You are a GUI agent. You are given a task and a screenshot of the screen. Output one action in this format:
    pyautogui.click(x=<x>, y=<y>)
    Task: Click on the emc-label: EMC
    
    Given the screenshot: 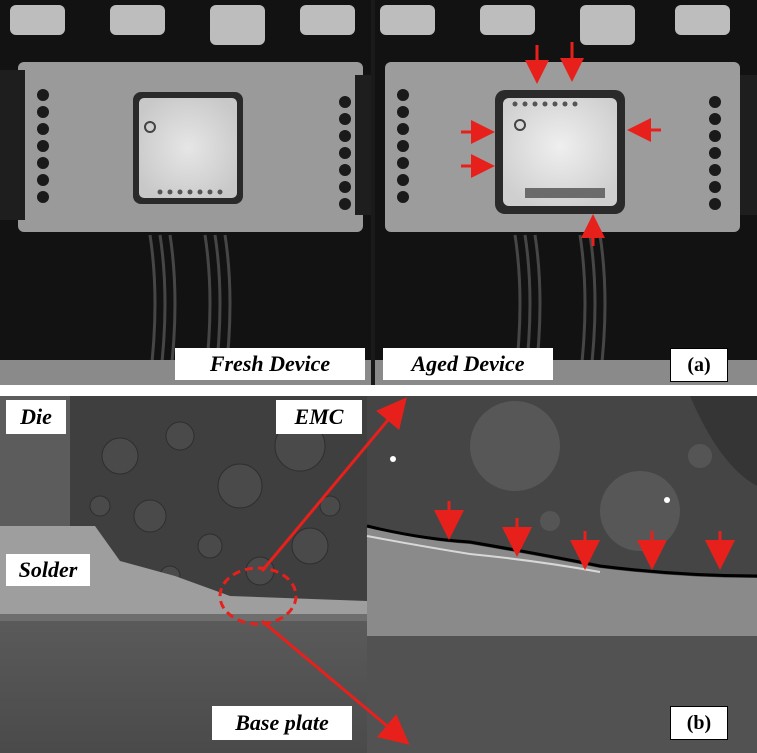 What is the action you would take?
    pyautogui.click(x=319, y=417)
    